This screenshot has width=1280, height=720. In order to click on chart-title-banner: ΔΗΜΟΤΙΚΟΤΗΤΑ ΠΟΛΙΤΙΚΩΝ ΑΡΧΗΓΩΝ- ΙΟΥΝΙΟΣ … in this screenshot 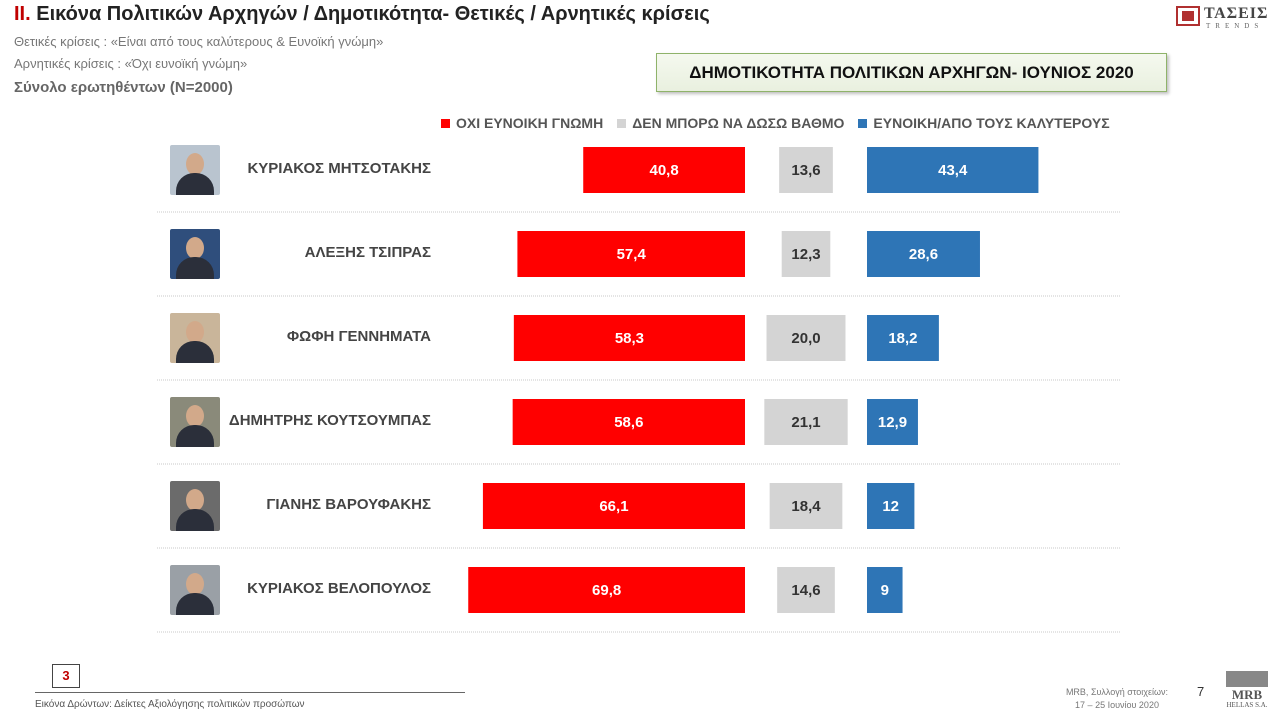, I will do `click(911, 72)`.